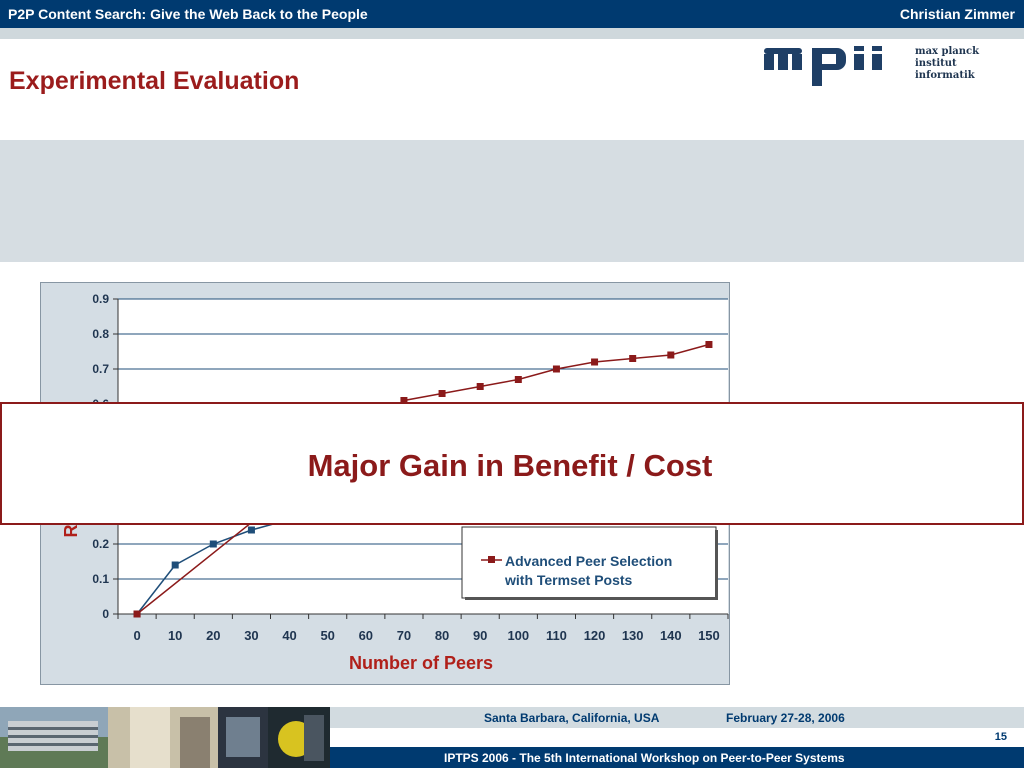 The image size is (1024, 768). I want to click on campus-photos-icon, so click(165, 737).